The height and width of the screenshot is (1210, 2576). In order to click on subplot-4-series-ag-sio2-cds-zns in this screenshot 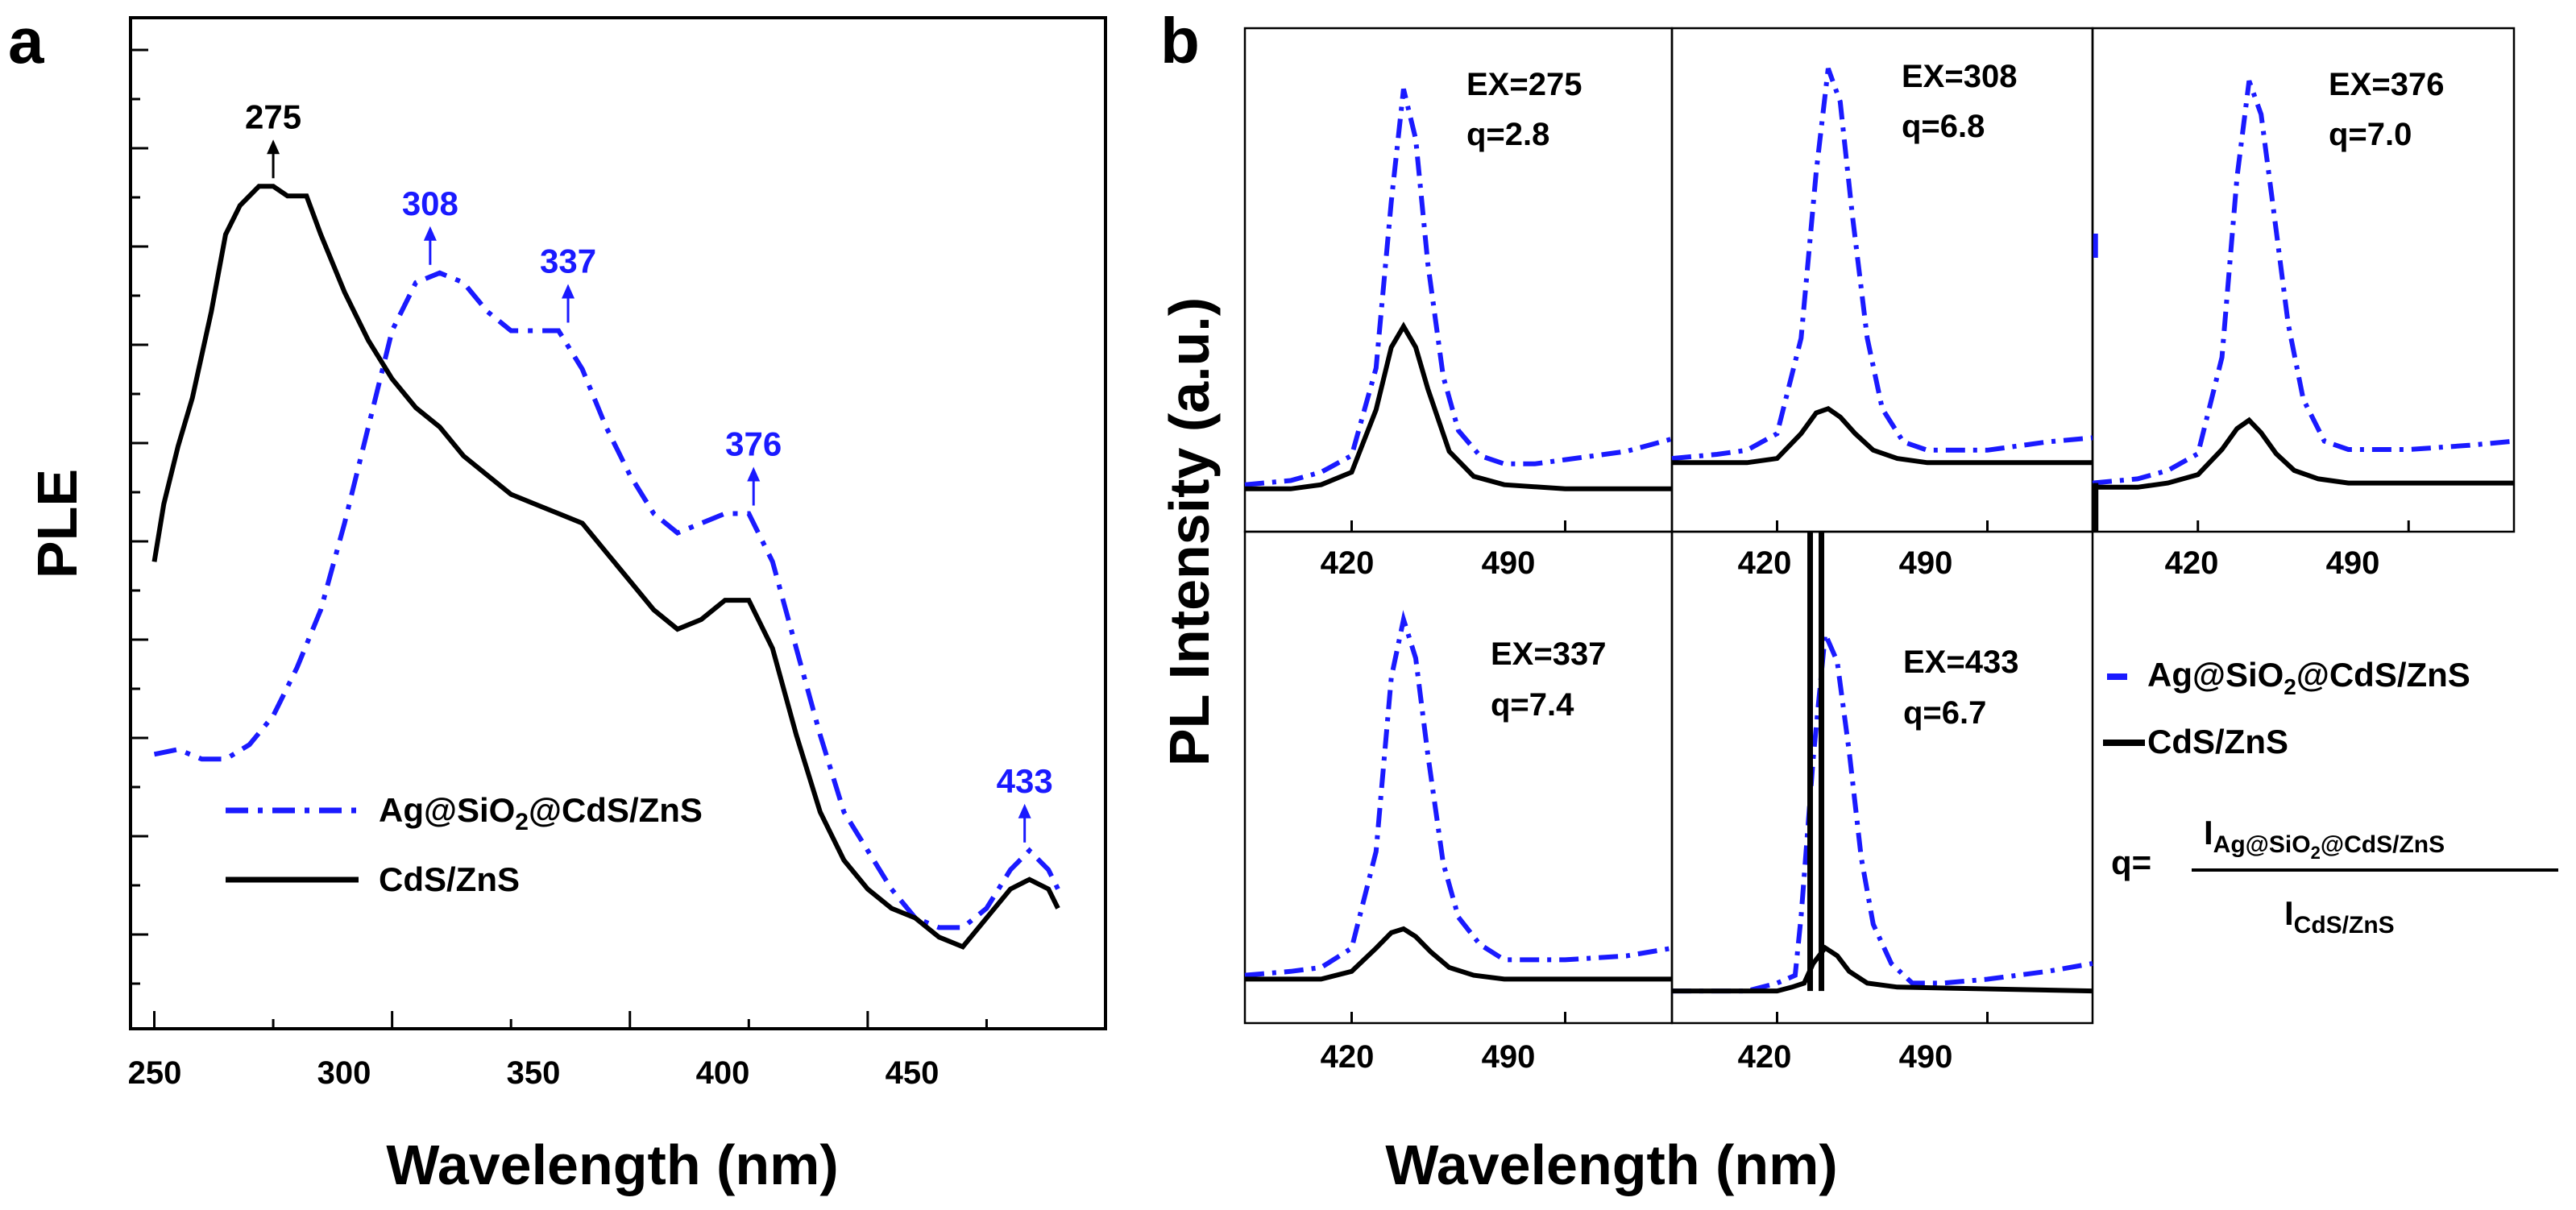, I will do `click(1882, 809)`.